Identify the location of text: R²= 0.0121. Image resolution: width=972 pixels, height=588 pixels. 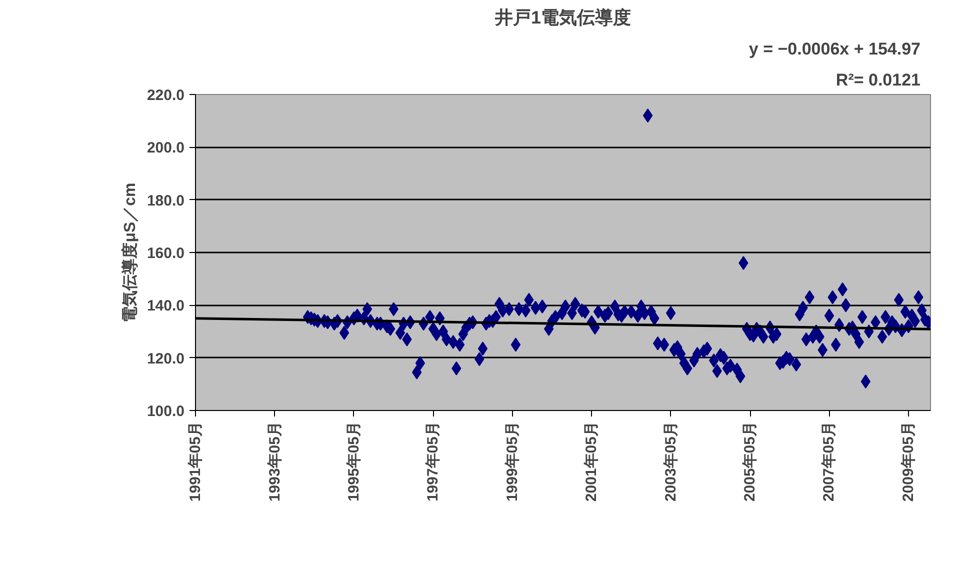
(878, 80).